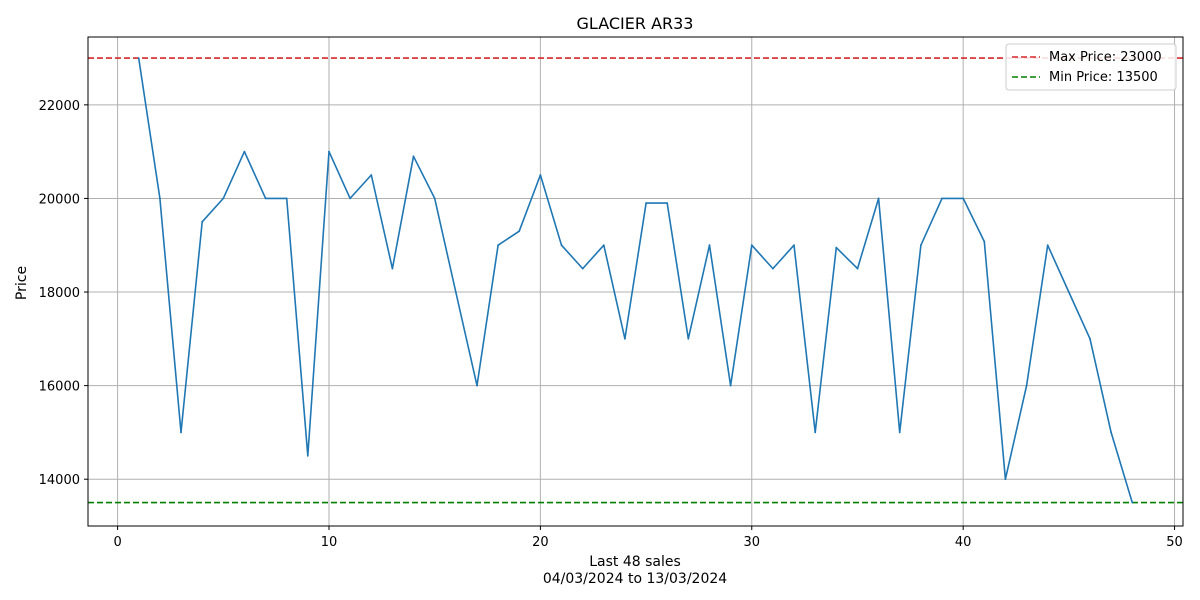 The image size is (1200, 600). I want to click on x-axis-ticks: 0 10 20 30 40 50, so click(648, 538).